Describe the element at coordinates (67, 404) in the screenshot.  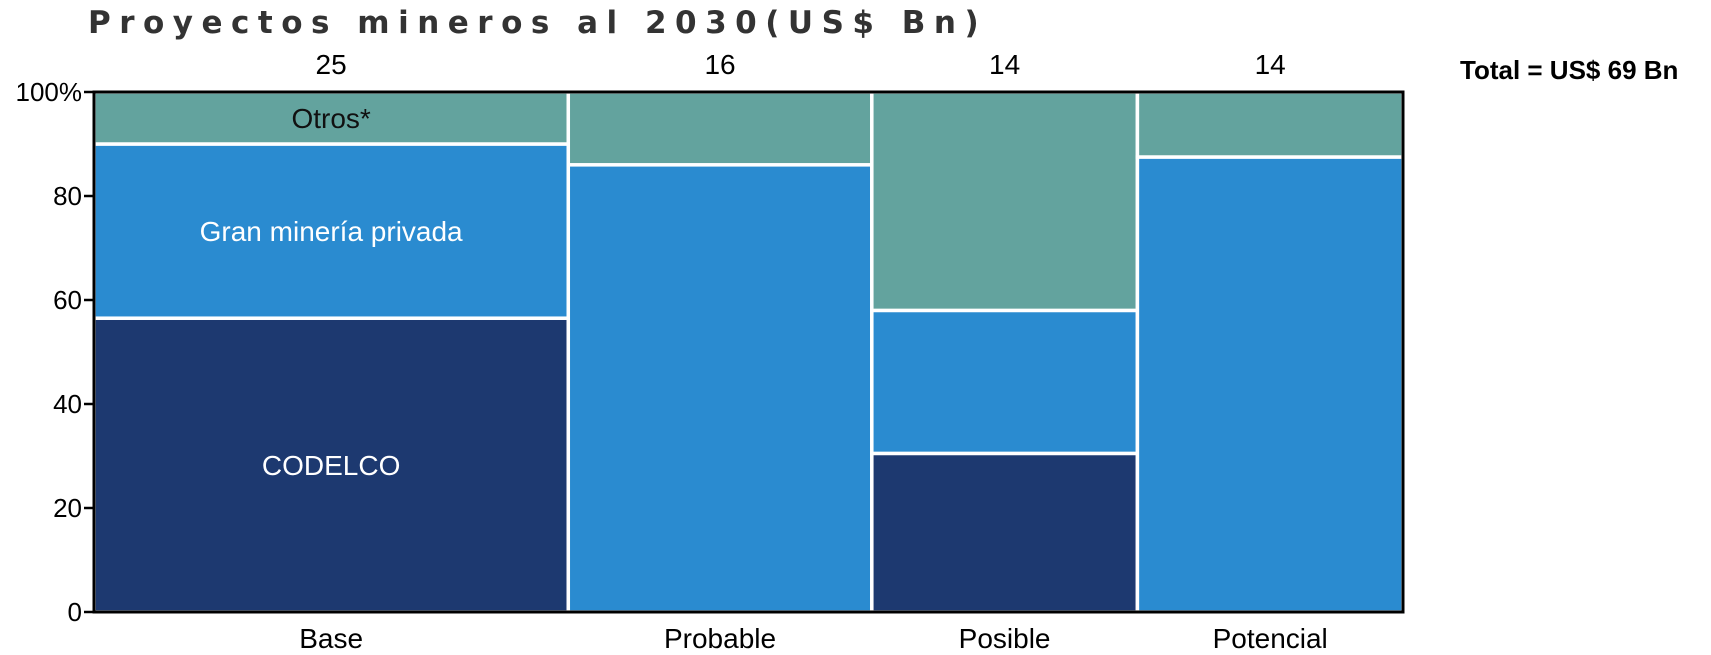
I see `y-tick-label: 40` at that location.